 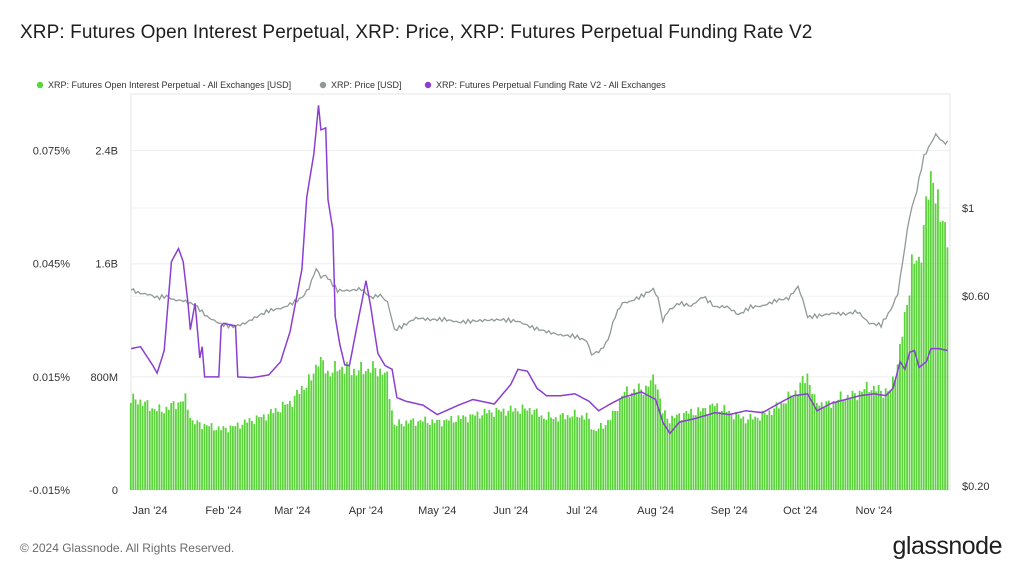 What do you see at coordinates (292, 511) in the screenshot?
I see `x-tick: Mar '24` at bounding box center [292, 511].